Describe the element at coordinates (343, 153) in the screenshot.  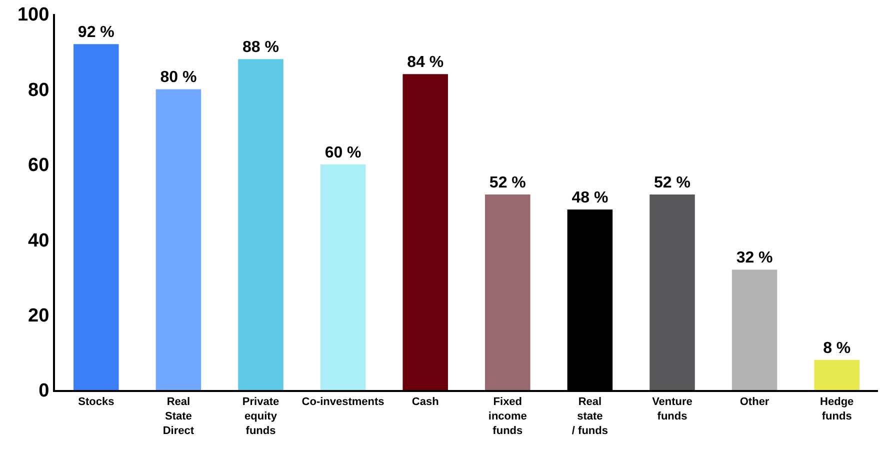
I see `data-label: 60 %` at that location.